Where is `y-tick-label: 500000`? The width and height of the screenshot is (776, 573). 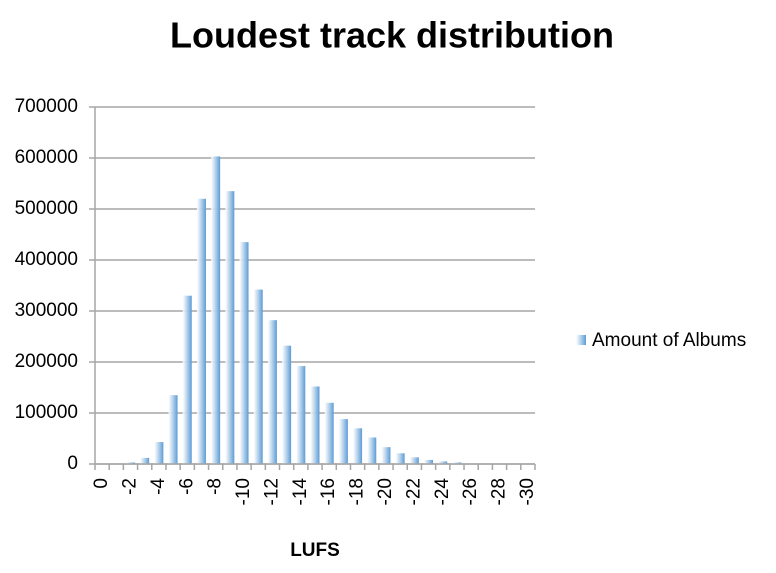
y-tick-label: 500000 is located at coordinates (46, 208).